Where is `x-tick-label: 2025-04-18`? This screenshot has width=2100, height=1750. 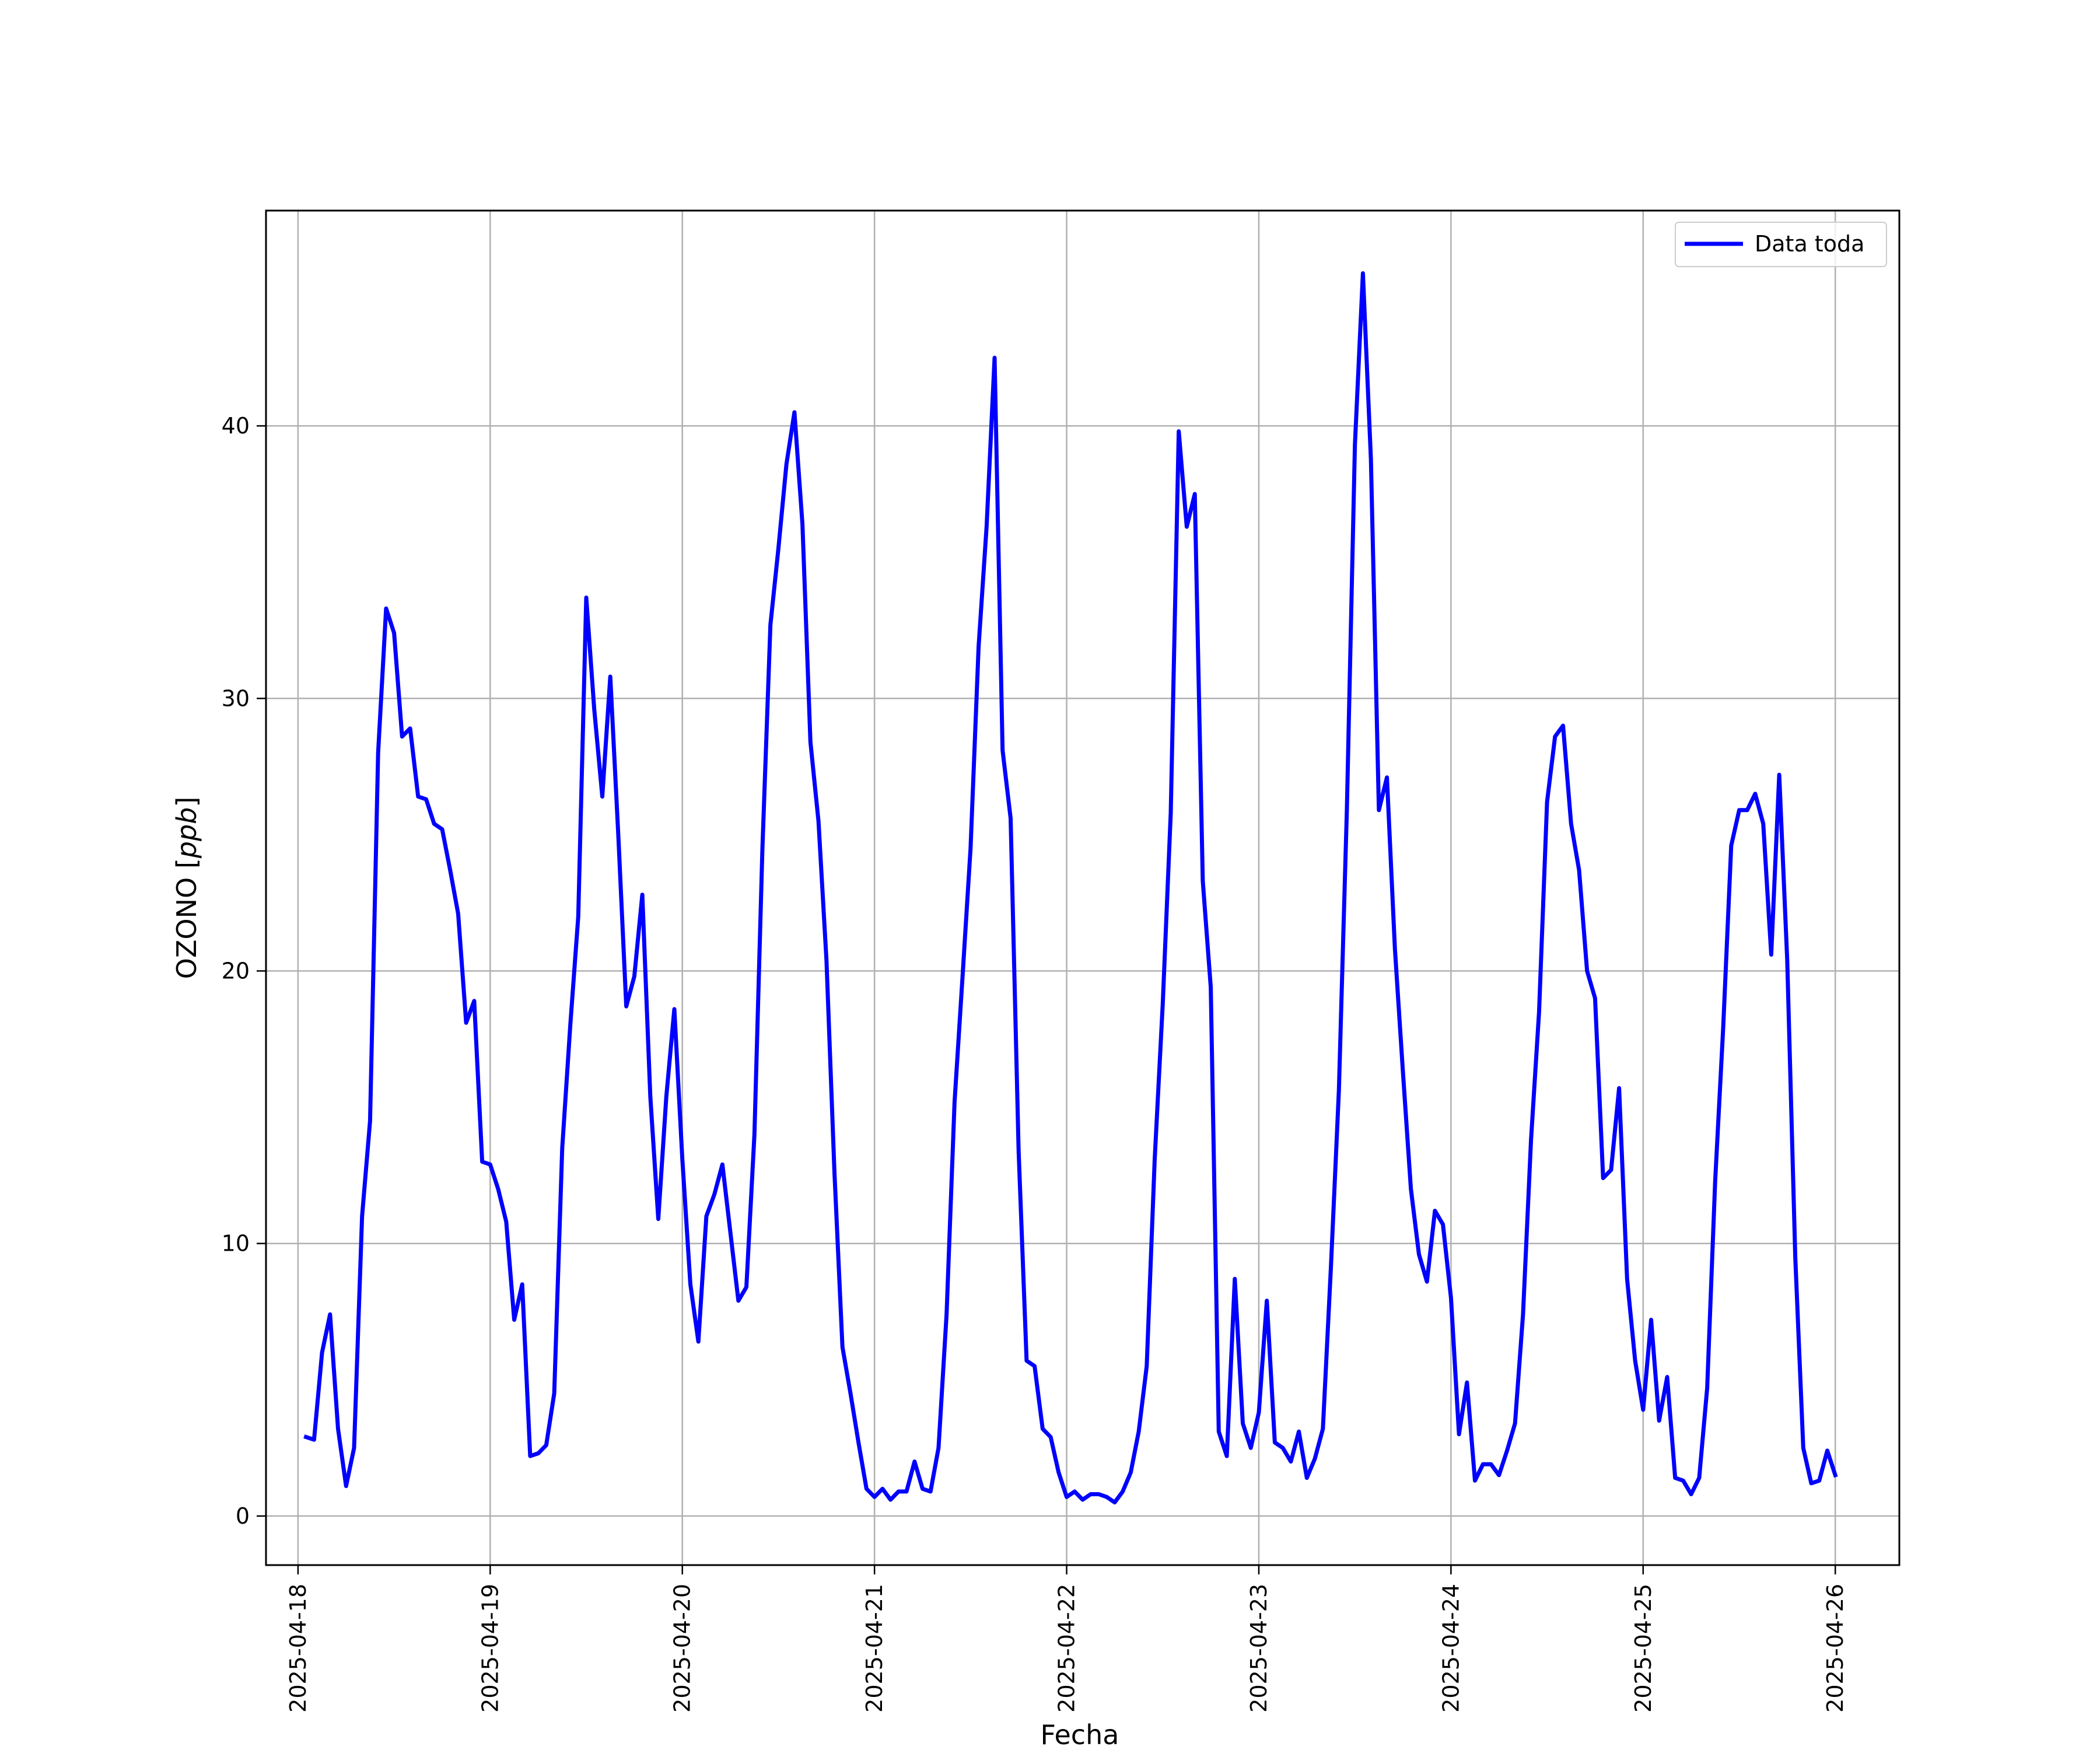 x-tick-label: 2025-04-18 is located at coordinates (298, 1648).